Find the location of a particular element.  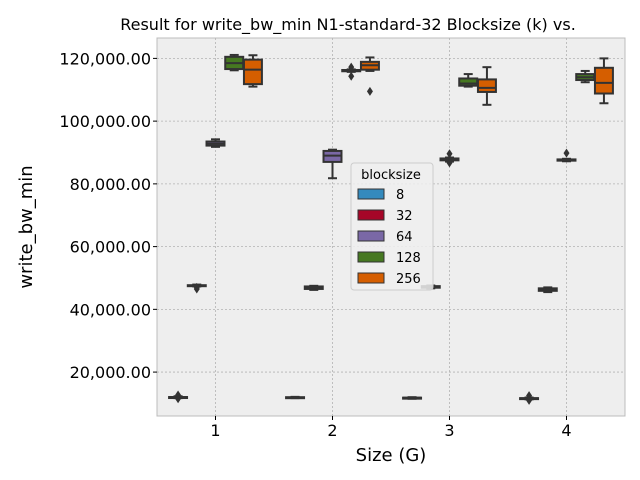

x-axis-ticks: 1 2 3 4 is located at coordinates (391, 428).